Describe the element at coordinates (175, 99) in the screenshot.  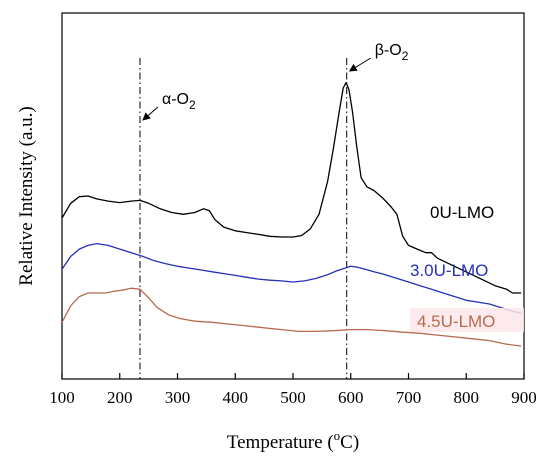
I see `annotation-label-base-0: α-O` at that location.